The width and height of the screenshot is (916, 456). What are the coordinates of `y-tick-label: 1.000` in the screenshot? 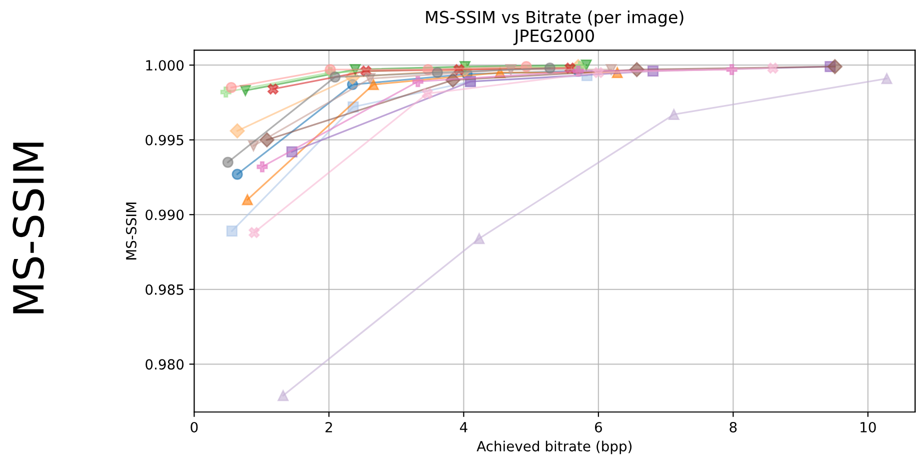 It's located at (165, 65).